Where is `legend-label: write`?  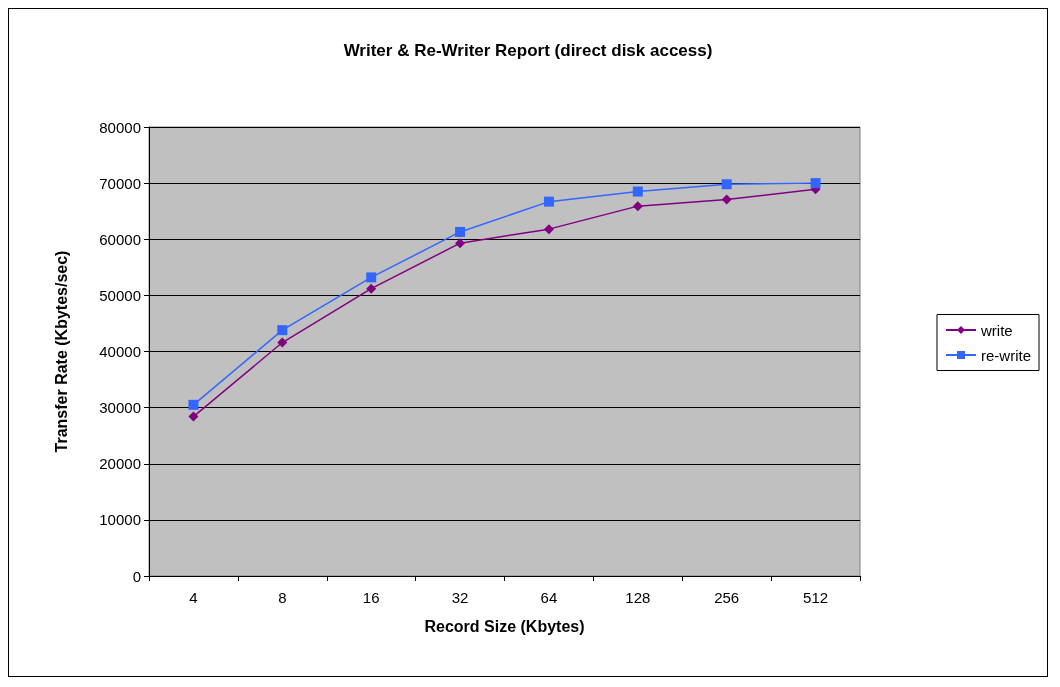
legend-label: write is located at coordinates (996, 330).